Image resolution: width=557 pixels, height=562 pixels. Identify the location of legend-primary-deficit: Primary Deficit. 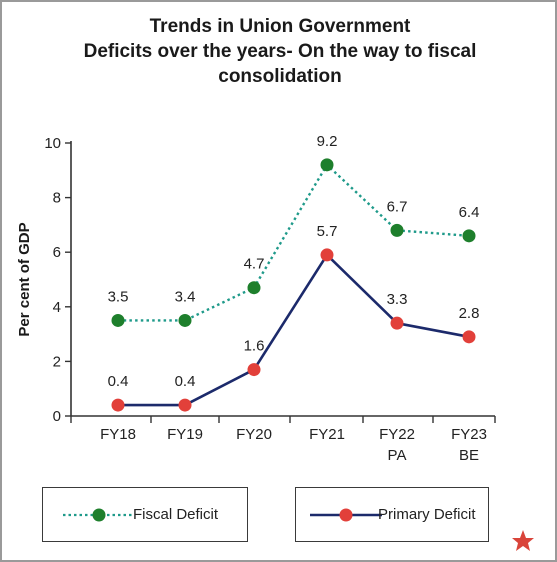
(392, 514).